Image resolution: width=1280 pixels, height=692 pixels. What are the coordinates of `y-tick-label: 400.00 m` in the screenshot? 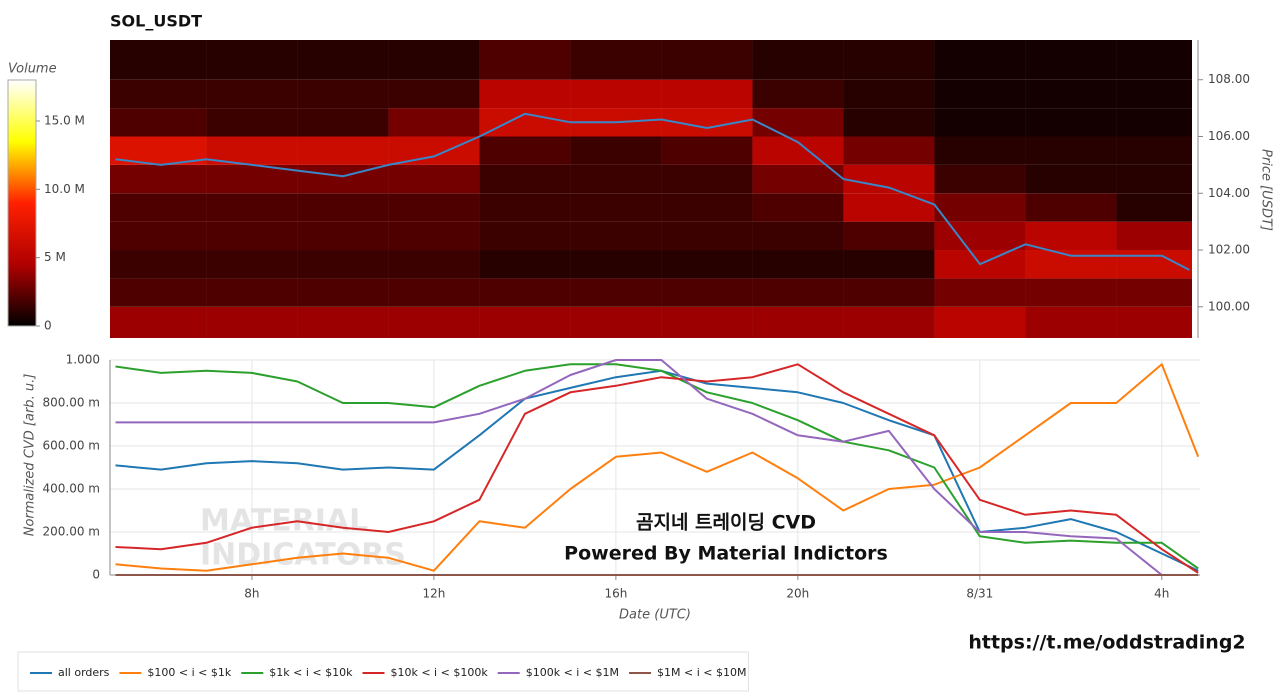 It's located at (72, 489).